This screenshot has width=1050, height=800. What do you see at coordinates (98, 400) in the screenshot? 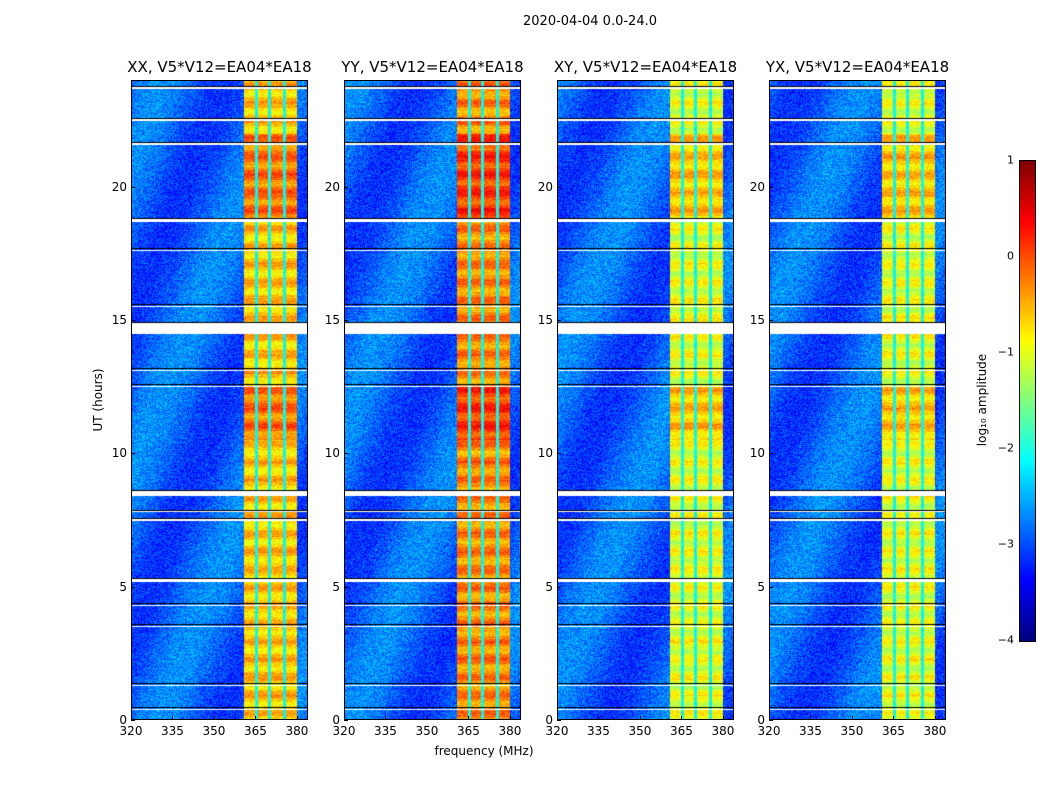
I see `y-axis-label: UT (hours)` at bounding box center [98, 400].